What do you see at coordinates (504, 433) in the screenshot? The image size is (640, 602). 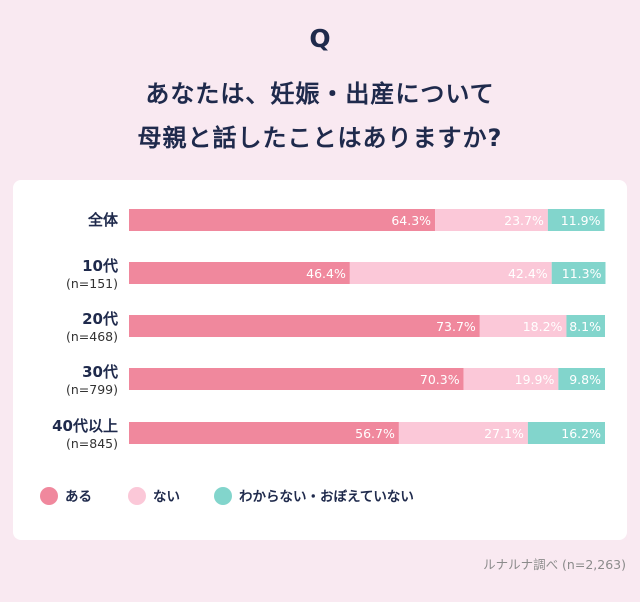 I see `bar-value-label: 27.1%` at bounding box center [504, 433].